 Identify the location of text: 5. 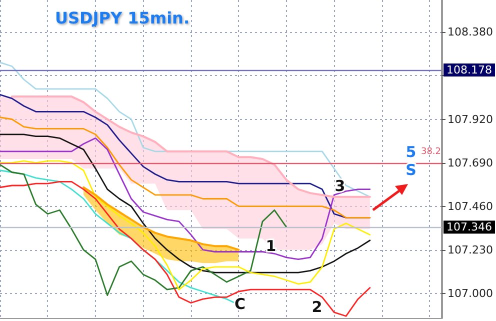
(411, 152).